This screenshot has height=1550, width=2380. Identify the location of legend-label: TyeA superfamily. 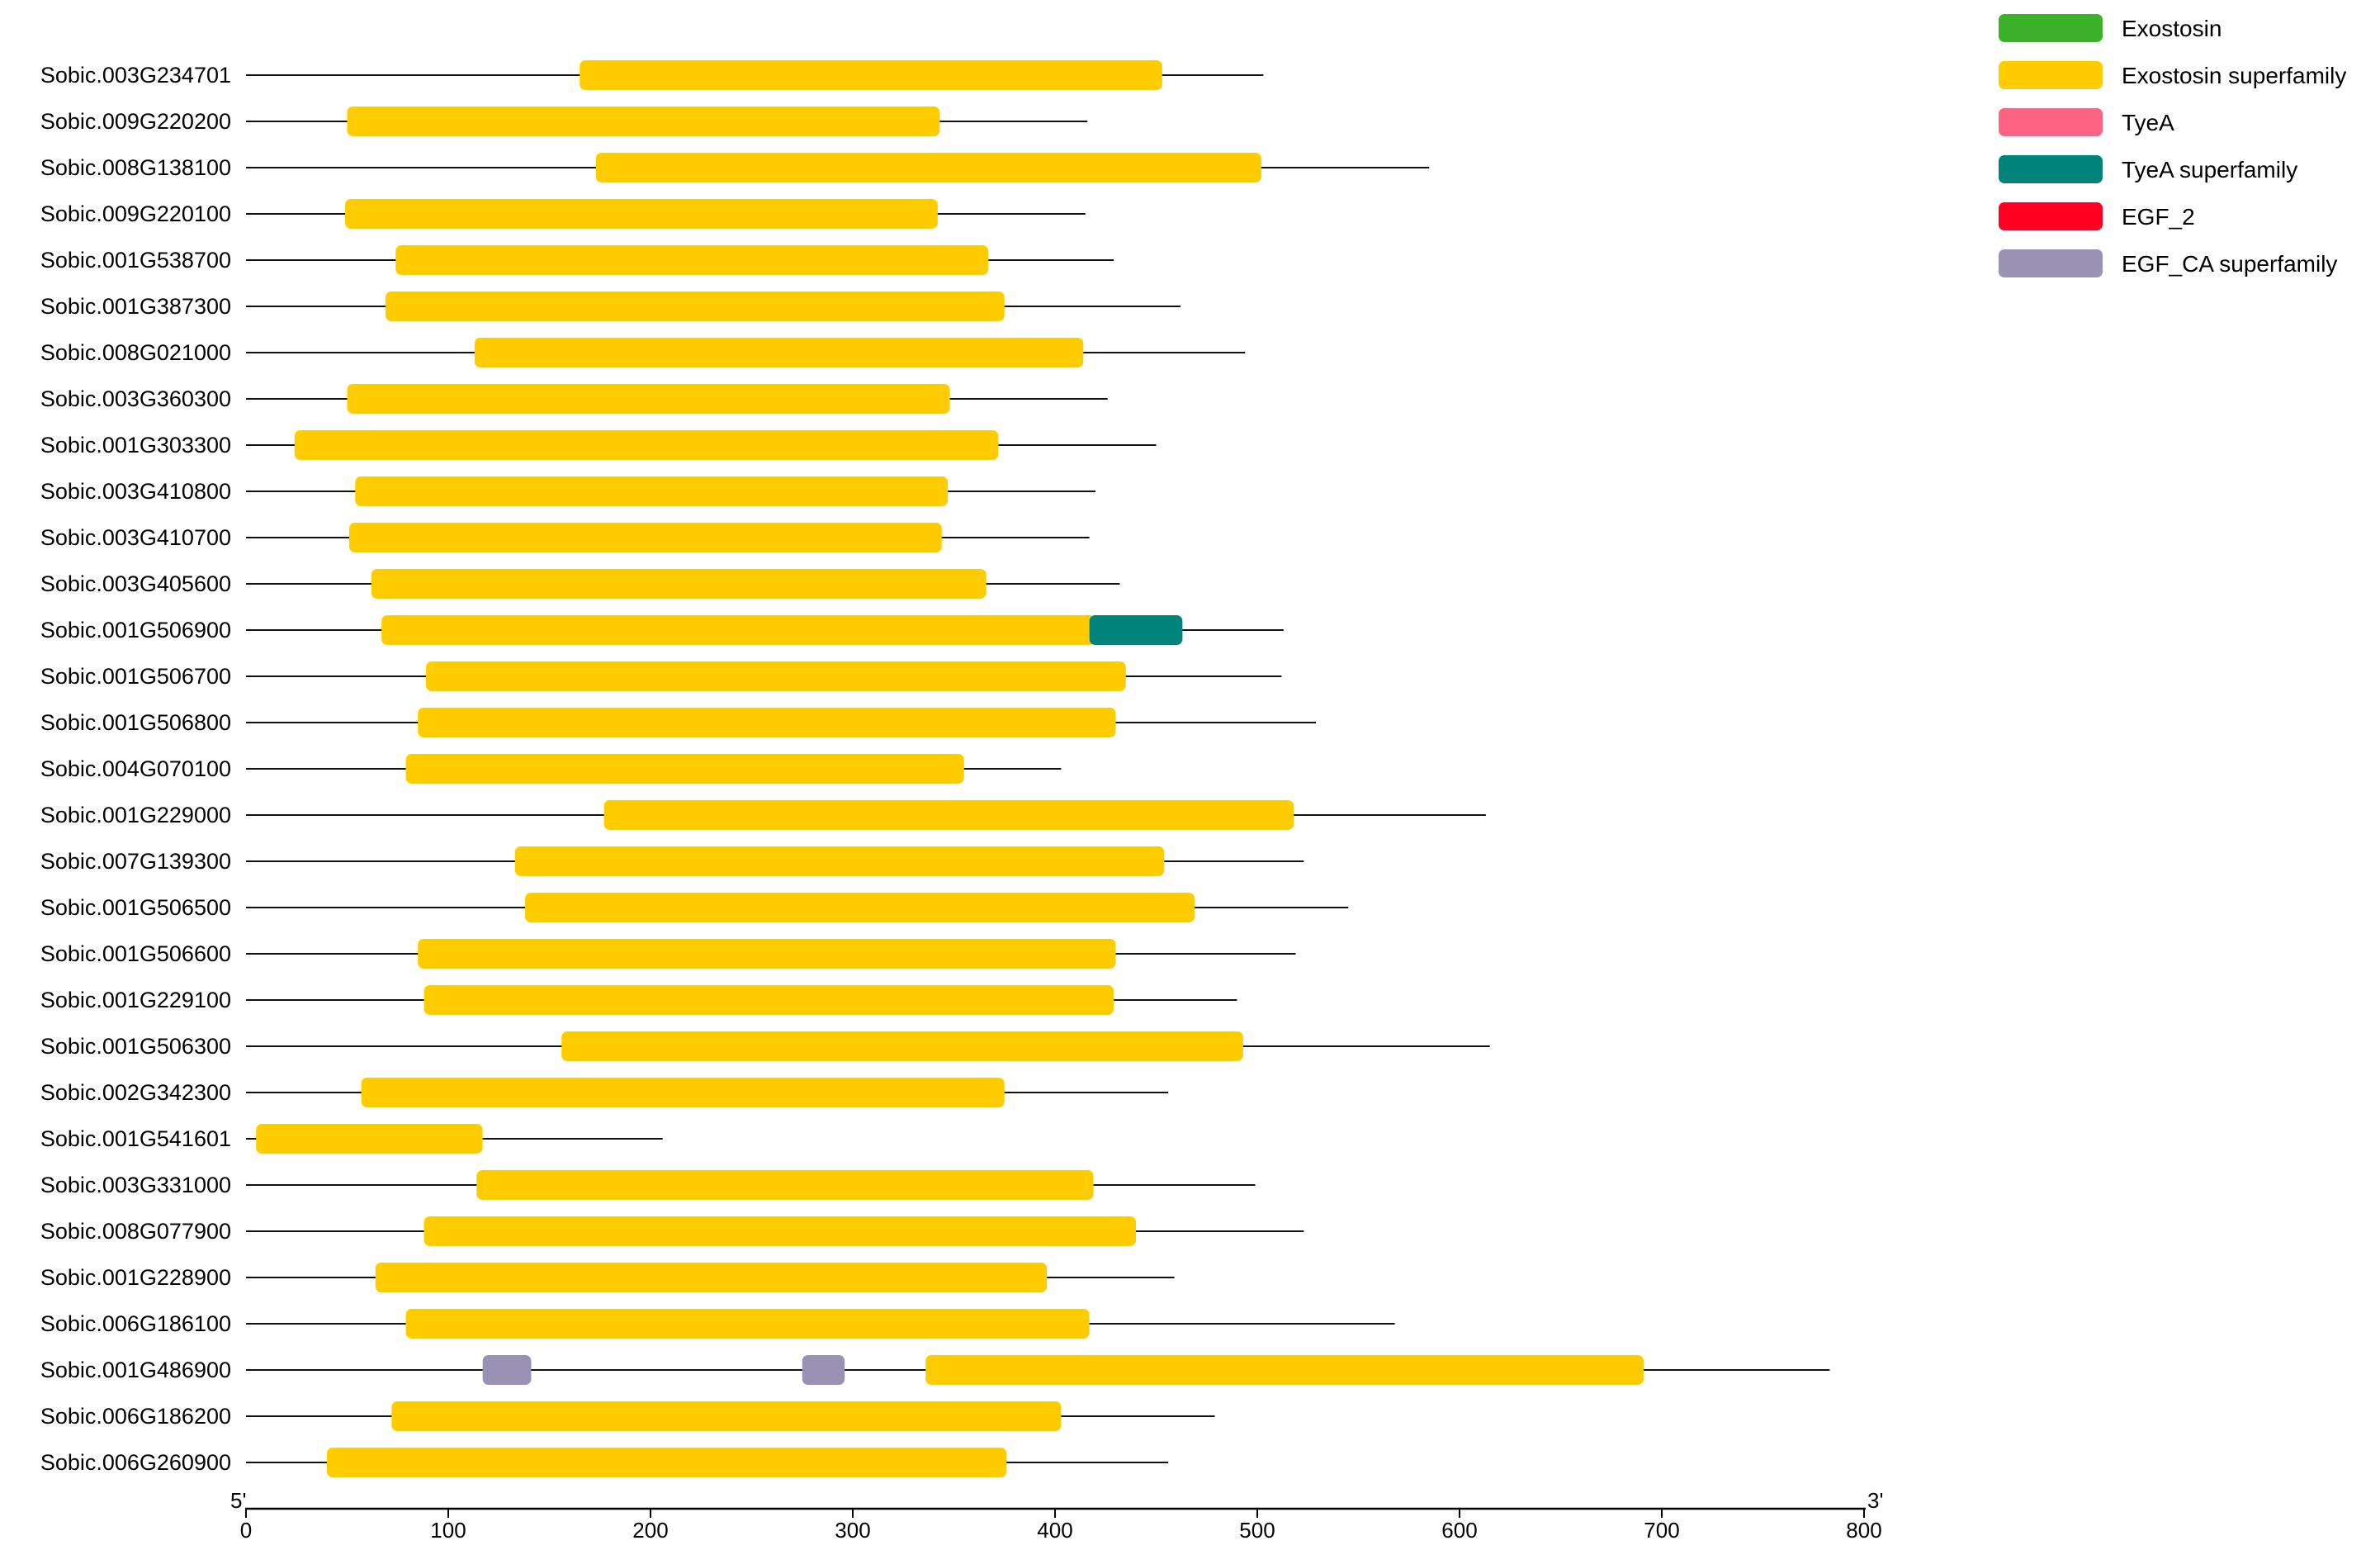
(2209, 169).